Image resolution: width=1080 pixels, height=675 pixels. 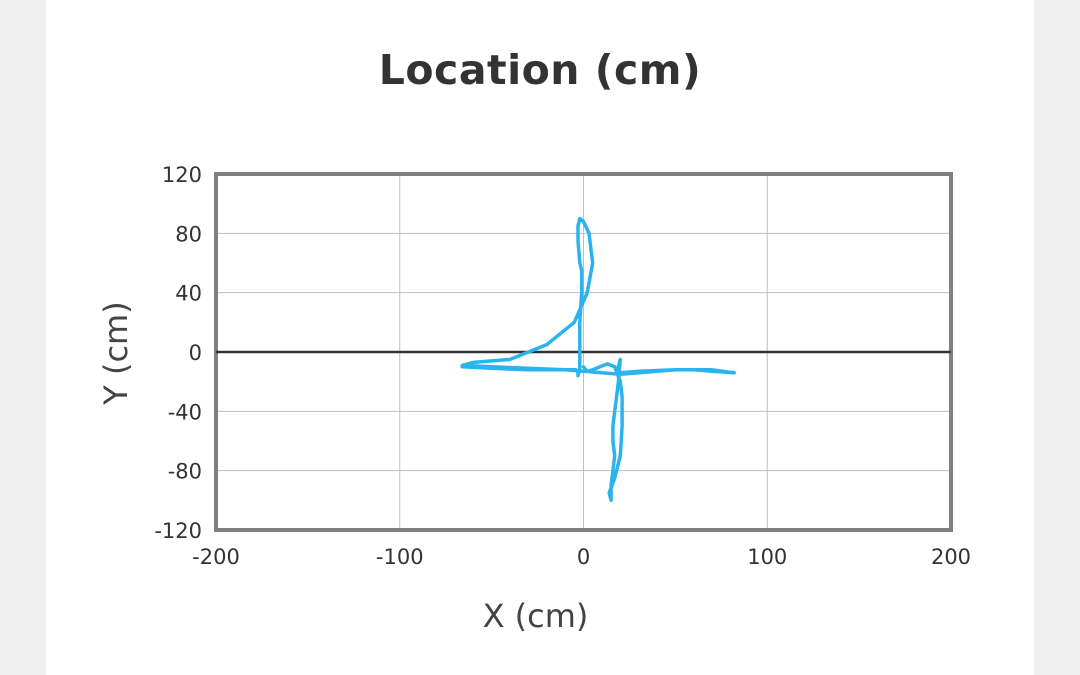 I want to click on x-axis-label: X (cm), so click(x=536, y=616).